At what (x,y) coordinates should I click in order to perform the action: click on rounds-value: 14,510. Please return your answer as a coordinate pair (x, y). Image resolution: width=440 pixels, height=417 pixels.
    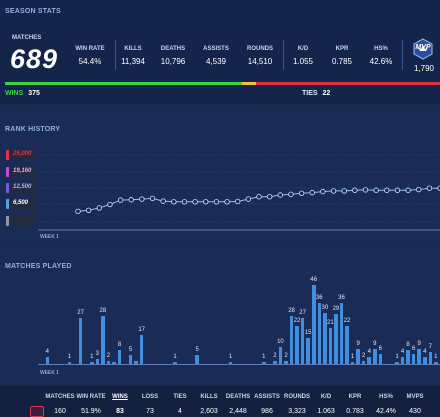
    Looking at the image, I should click on (260, 61).